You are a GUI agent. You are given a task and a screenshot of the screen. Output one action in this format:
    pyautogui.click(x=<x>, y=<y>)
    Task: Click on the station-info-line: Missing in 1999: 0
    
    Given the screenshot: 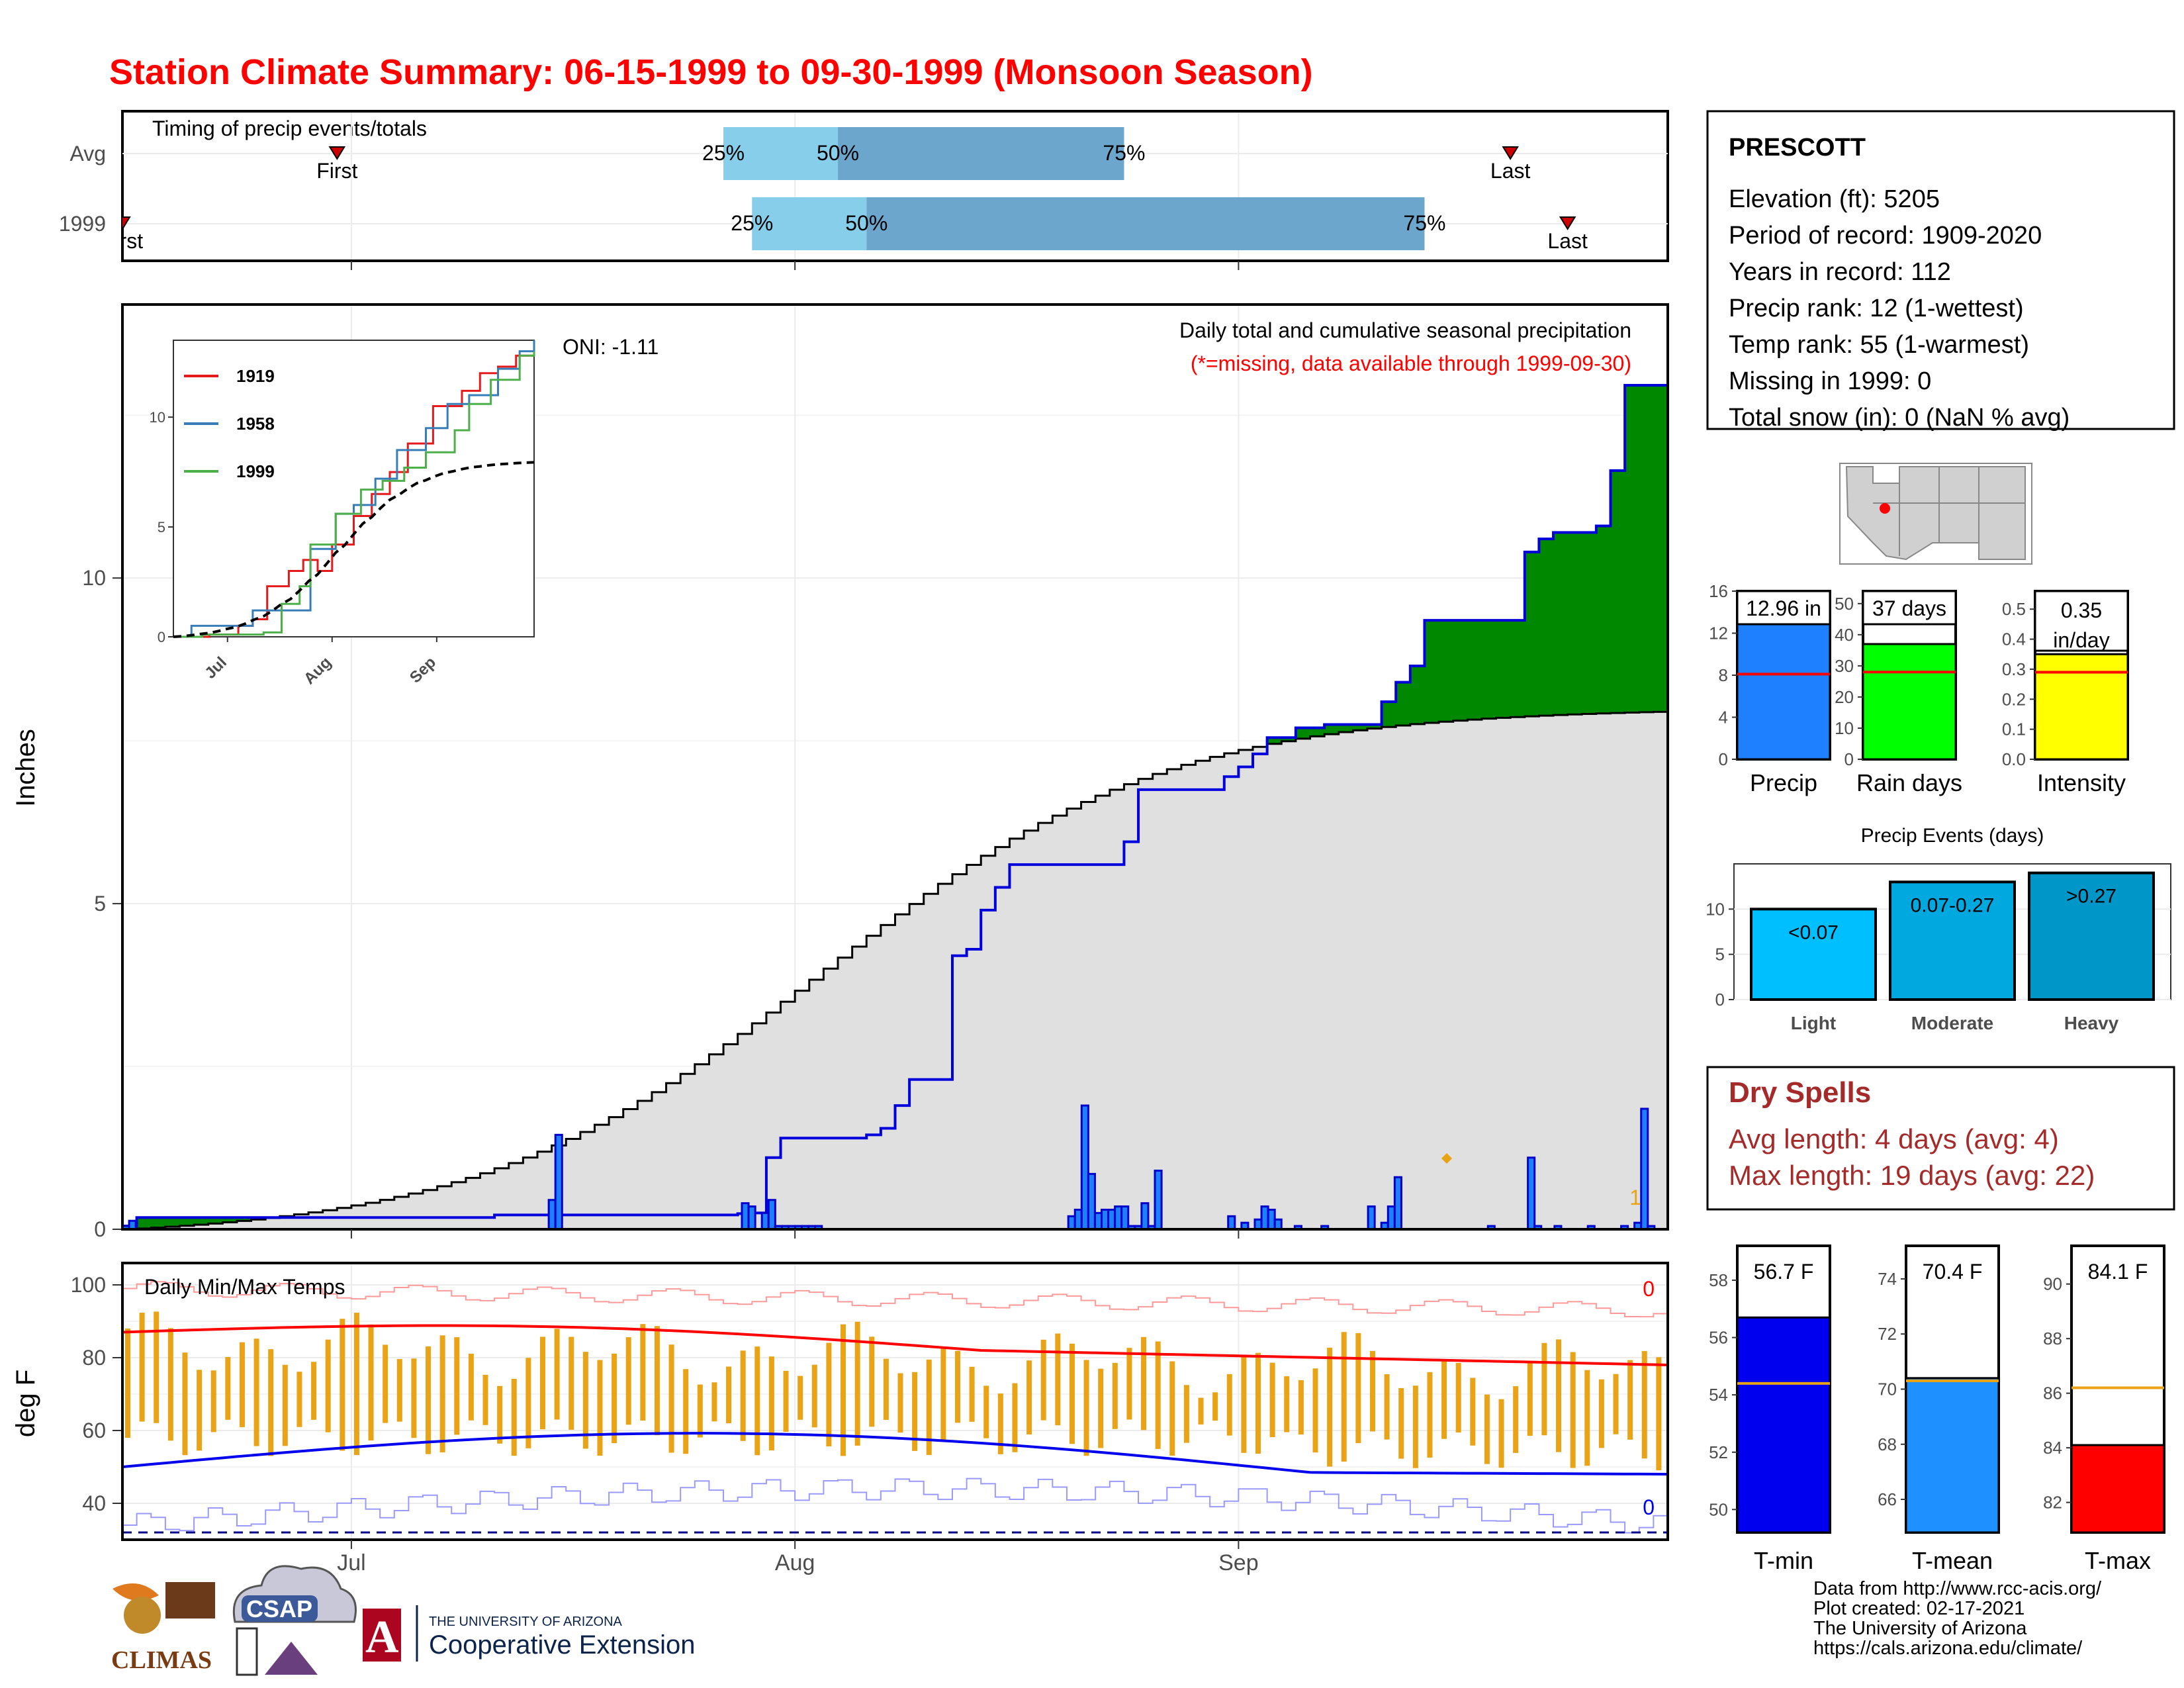 What is the action you would take?
    pyautogui.click(x=1830, y=381)
    